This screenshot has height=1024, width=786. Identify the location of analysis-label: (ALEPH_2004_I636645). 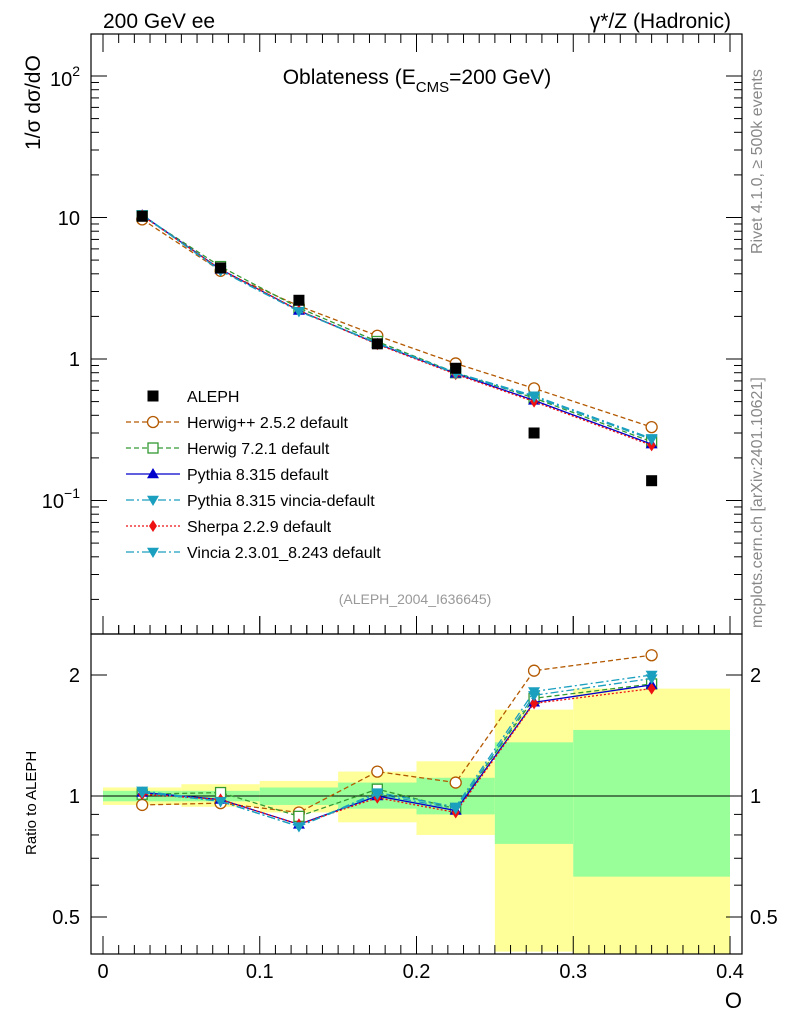
(415, 599).